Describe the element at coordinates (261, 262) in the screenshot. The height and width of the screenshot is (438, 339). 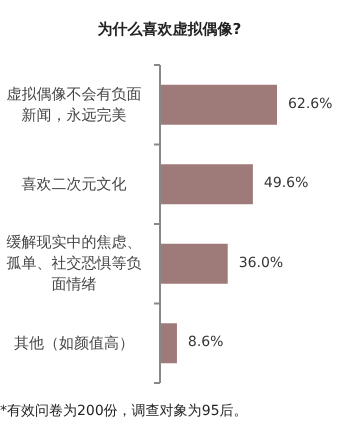
I see `data-label: 36.0%` at that location.